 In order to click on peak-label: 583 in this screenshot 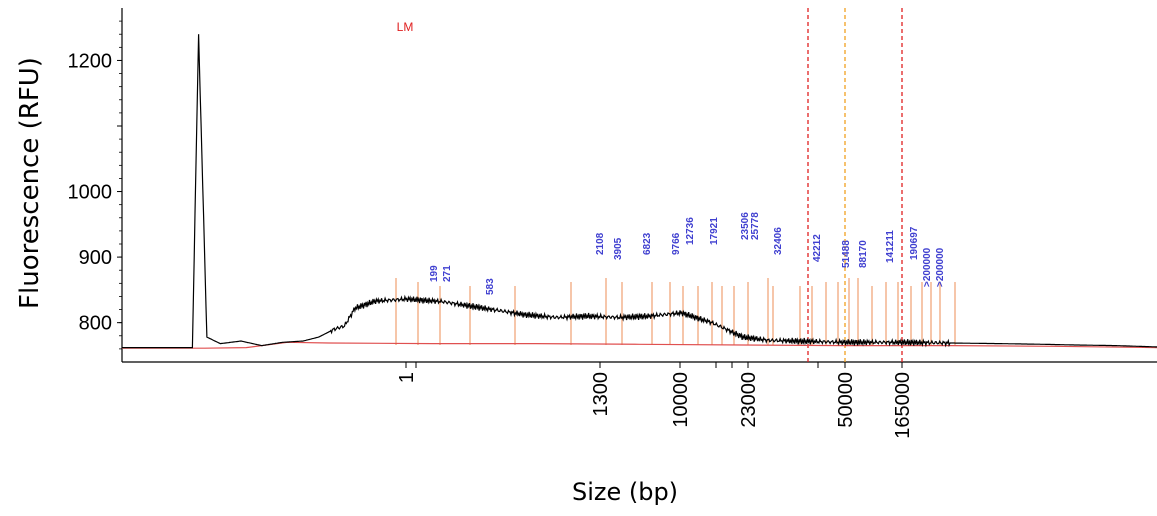, I will do `click(490, 286)`.